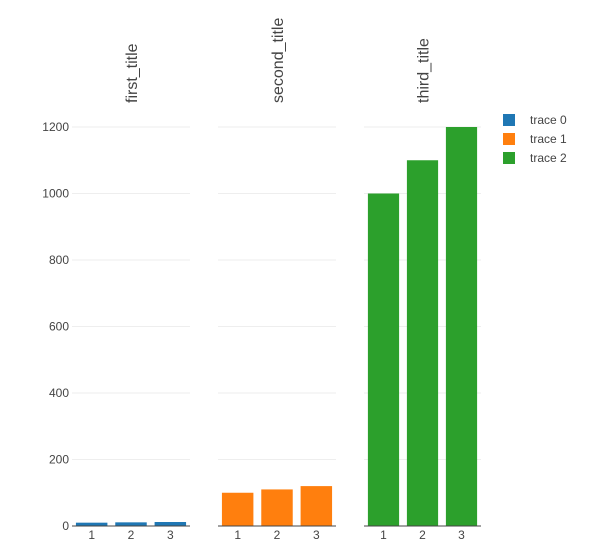  Describe the element at coordinates (59, 460) in the screenshot. I see `y-tick-label: 200` at that location.